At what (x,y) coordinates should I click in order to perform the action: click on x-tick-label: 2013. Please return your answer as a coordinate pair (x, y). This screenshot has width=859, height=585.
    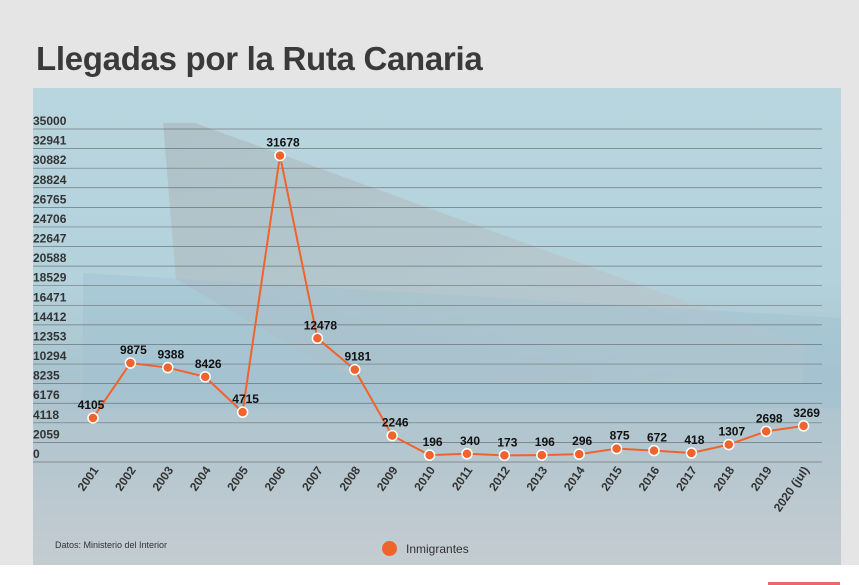
    Looking at the image, I should click on (536, 478).